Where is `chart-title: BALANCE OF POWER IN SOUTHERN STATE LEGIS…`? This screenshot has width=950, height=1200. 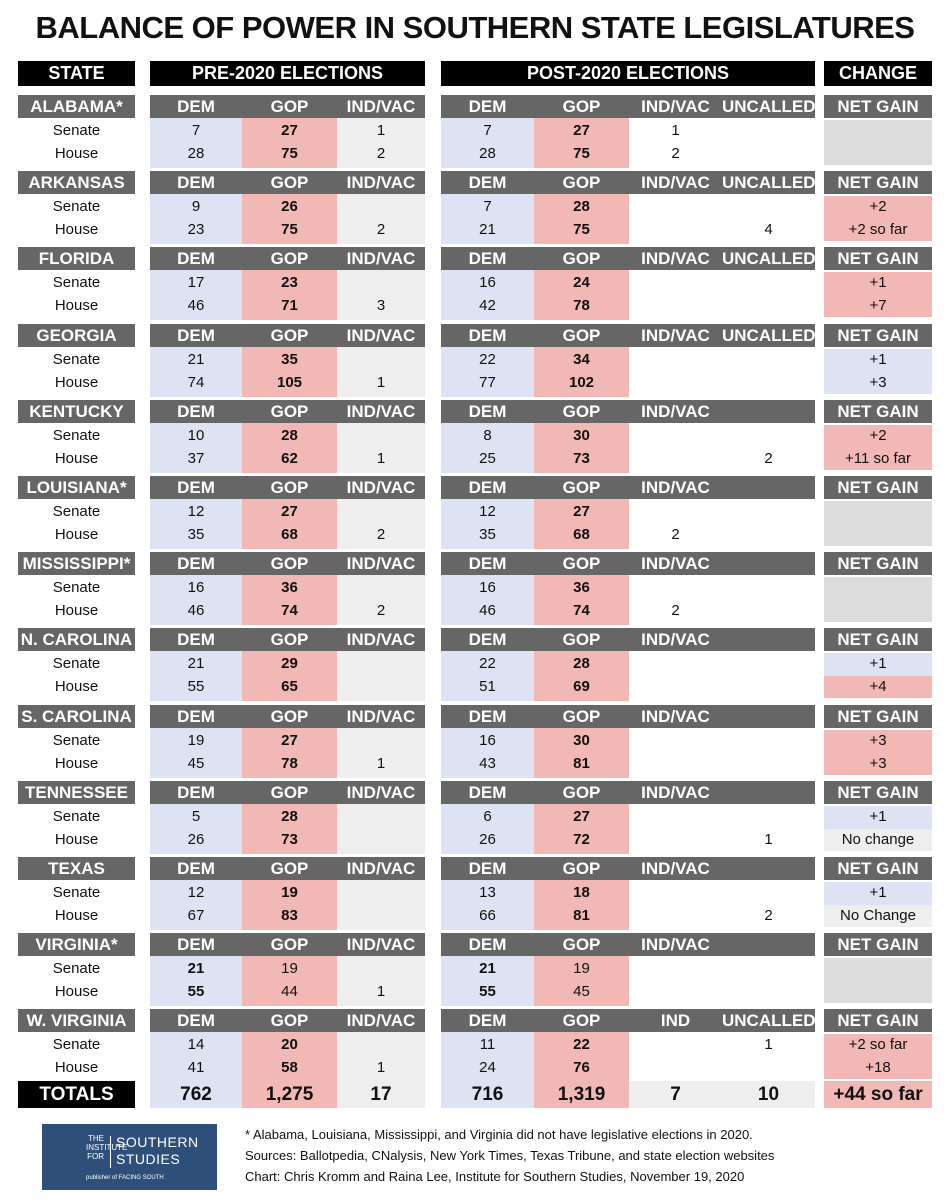 chart-title: BALANCE OF POWER IN SOUTHERN STATE LEGIS… is located at coordinates (475, 27).